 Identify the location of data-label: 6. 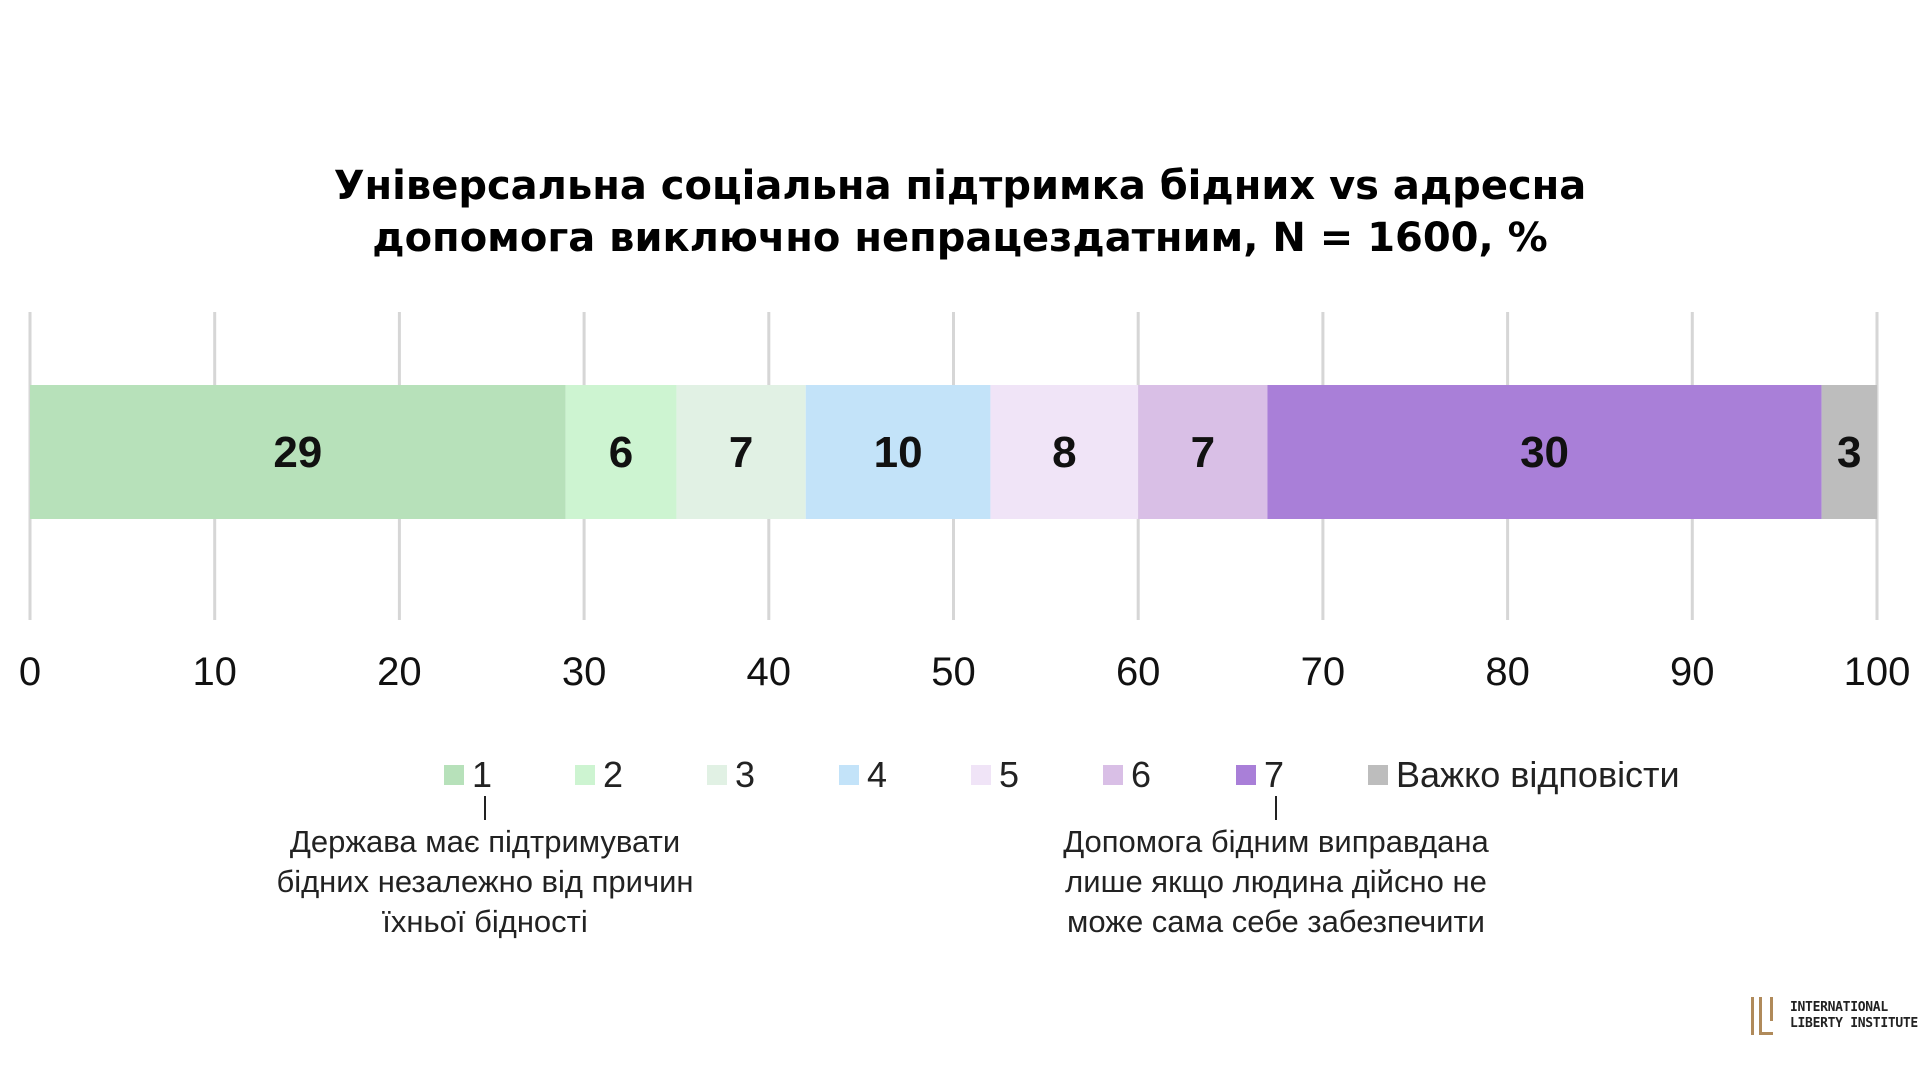
(621, 452).